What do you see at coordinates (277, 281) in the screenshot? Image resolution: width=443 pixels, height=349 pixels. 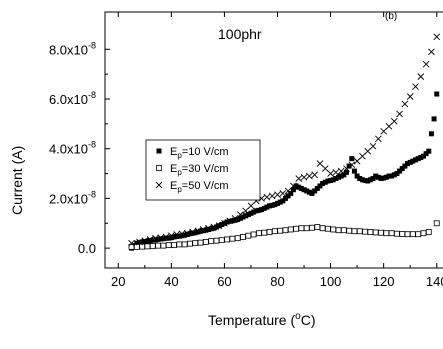 I see `x-tick-labels: 20 40 60 80 100 120 140` at bounding box center [277, 281].